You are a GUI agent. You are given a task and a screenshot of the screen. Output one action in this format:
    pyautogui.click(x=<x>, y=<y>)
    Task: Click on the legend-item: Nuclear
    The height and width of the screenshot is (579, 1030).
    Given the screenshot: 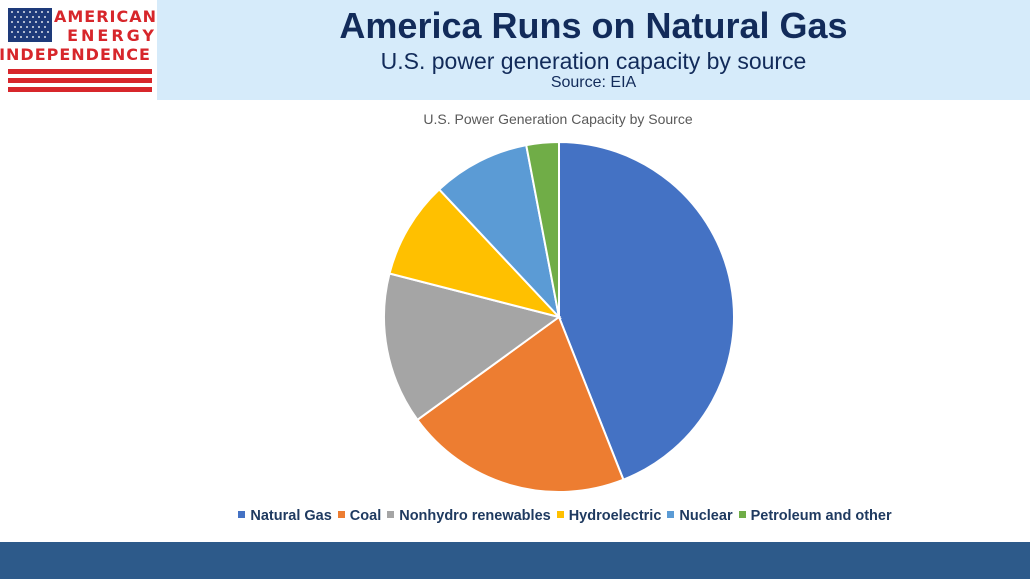 What is the action you would take?
    pyautogui.click(x=700, y=516)
    